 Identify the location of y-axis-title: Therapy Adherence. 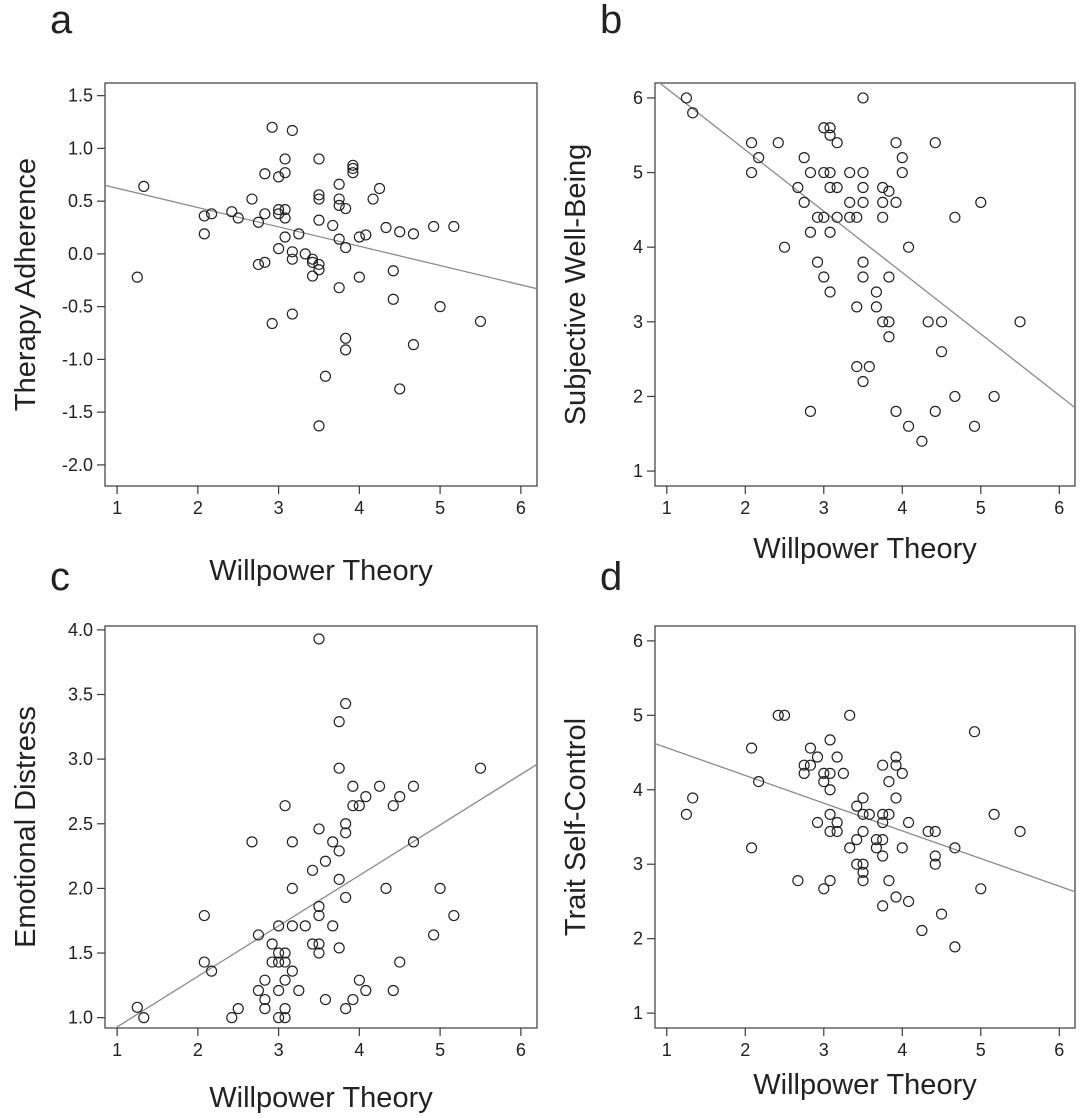
(26, 284).